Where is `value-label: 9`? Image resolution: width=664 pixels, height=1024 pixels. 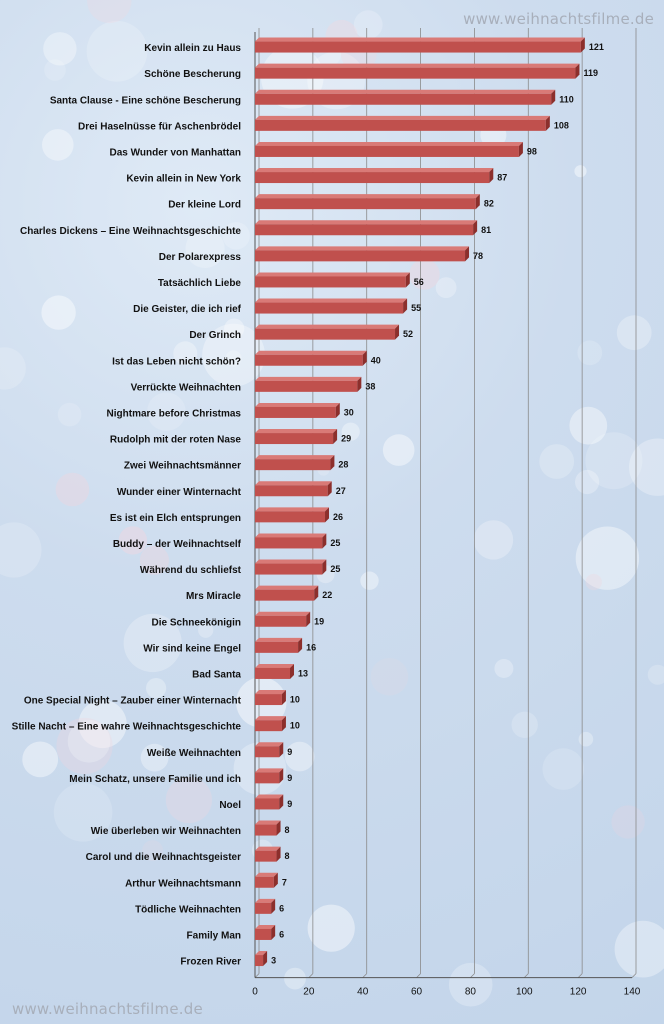 value-label: 9 is located at coordinates (289, 778).